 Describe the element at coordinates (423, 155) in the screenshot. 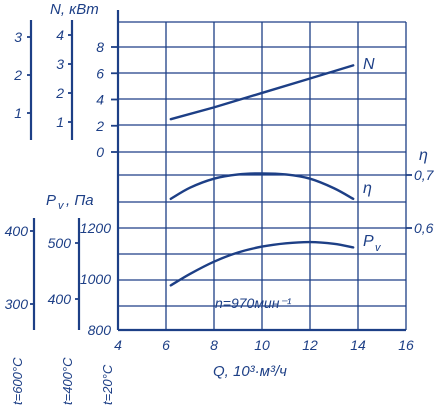

I see `eta-axis-label: η` at that location.